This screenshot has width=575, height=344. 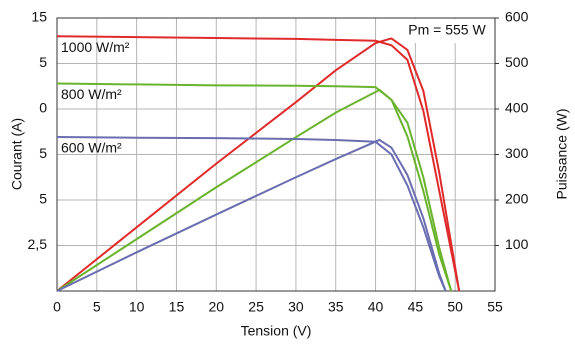 I want to click on x-tick-label: 50, so click(x=455, y=307).